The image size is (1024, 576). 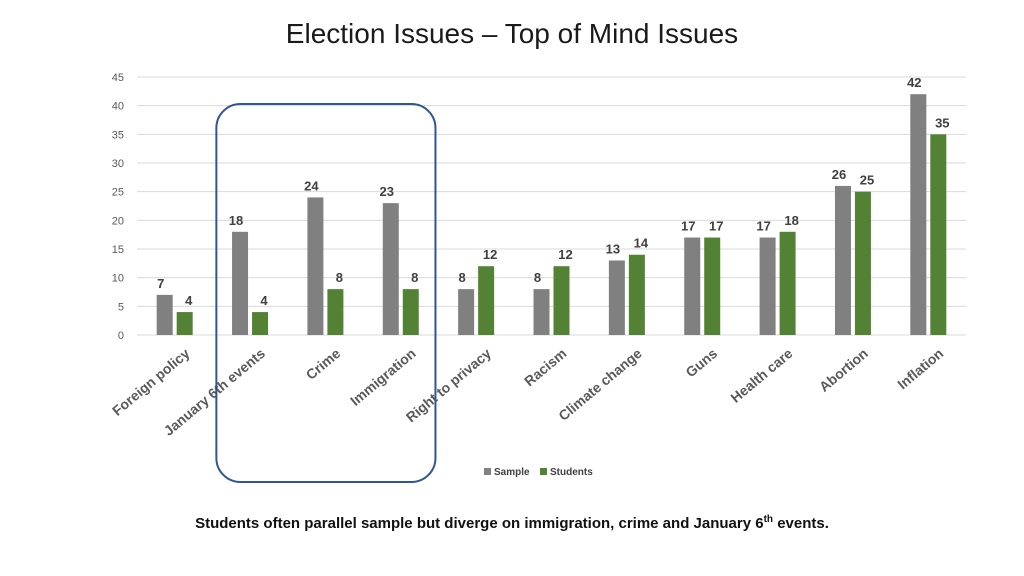 I want to click on caption-superscript: th, so click(x=768, y=519).